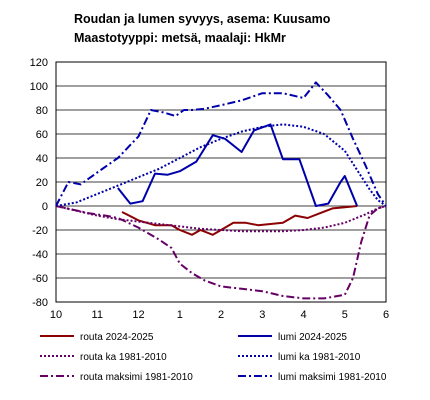  Describe the element at coordinates (39, 63) in the screenshot. I see `y-tick-label: 120` at that location.